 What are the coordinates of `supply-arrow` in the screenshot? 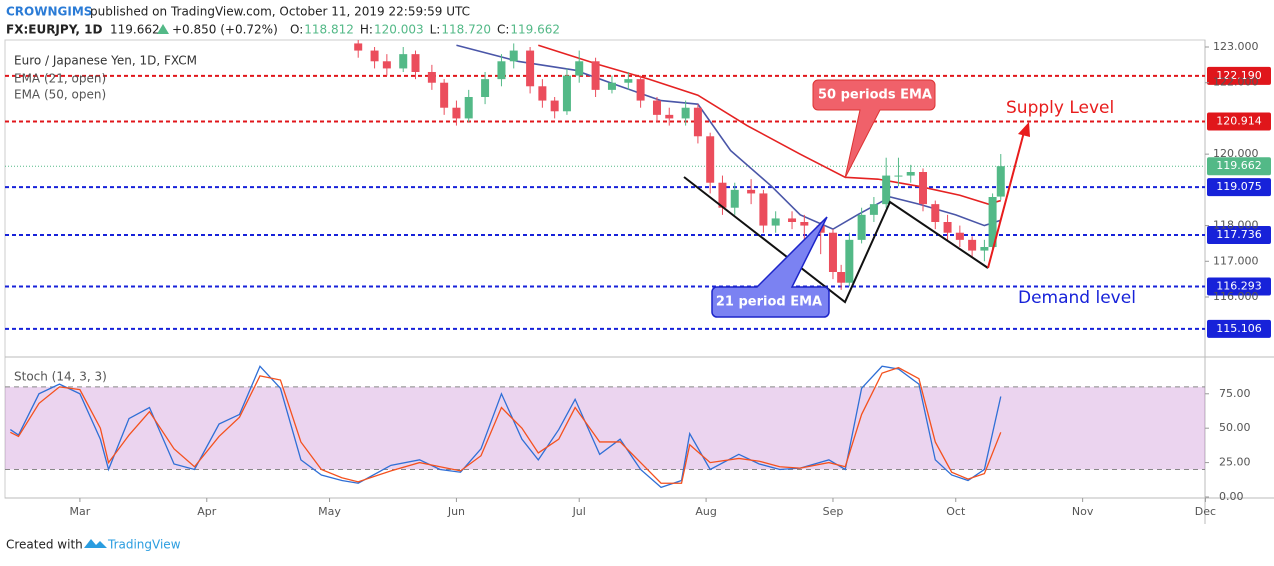 It's located at (1006, 200).